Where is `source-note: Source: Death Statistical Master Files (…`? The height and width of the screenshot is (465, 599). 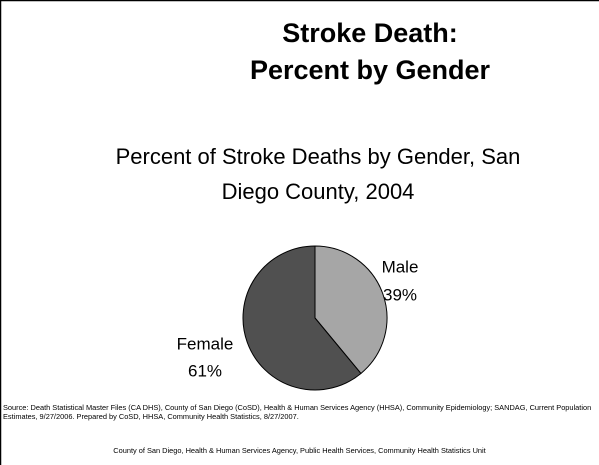
source-note: Source: Death Statistical Master Files (… is located at coordinates (297, 412).